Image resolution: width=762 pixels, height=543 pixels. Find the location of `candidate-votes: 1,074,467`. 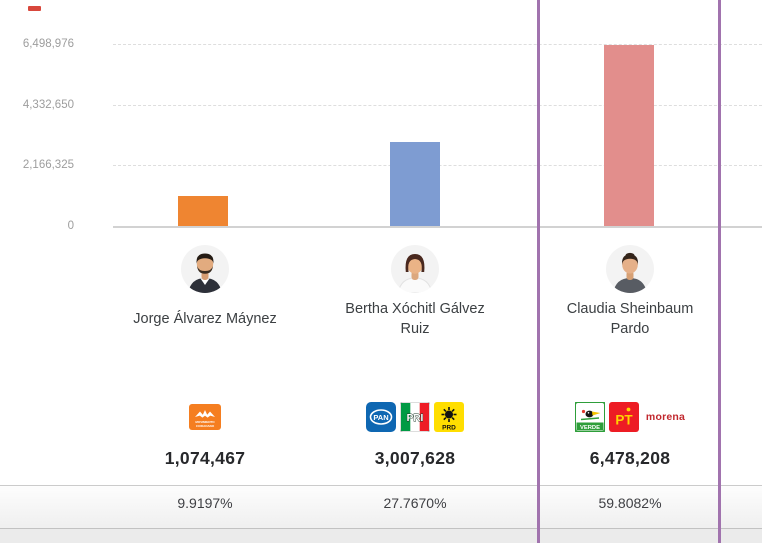

candidate-votes: 1,074,467 is located at coordinates (205, 458).